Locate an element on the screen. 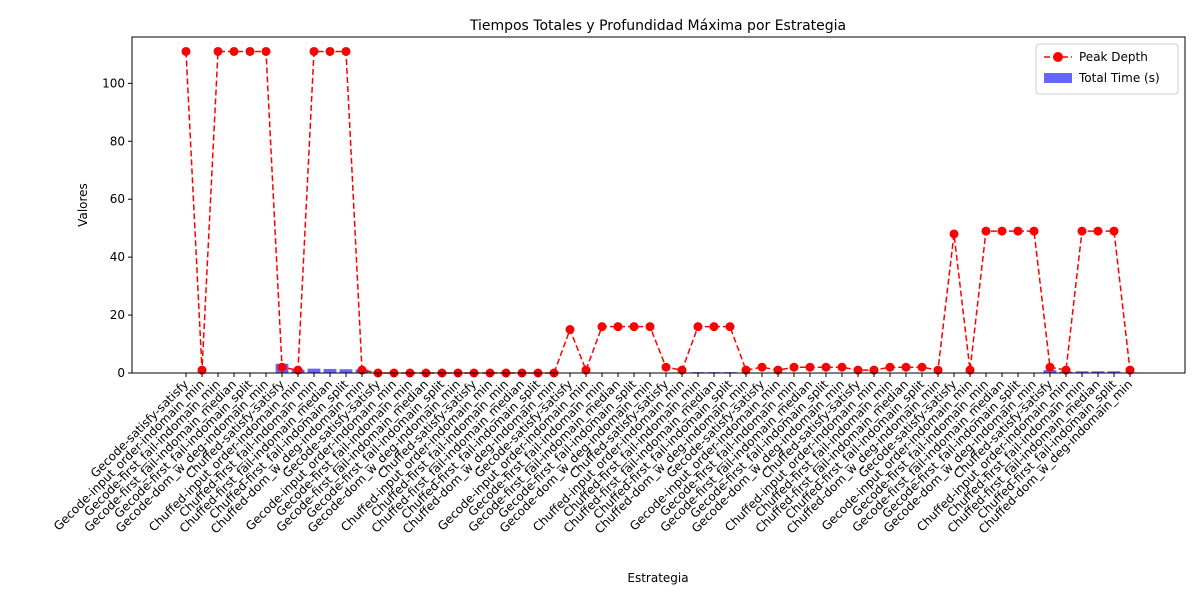  legend-peak-depth: Peak Depth is located at coordinates (1113, 57).